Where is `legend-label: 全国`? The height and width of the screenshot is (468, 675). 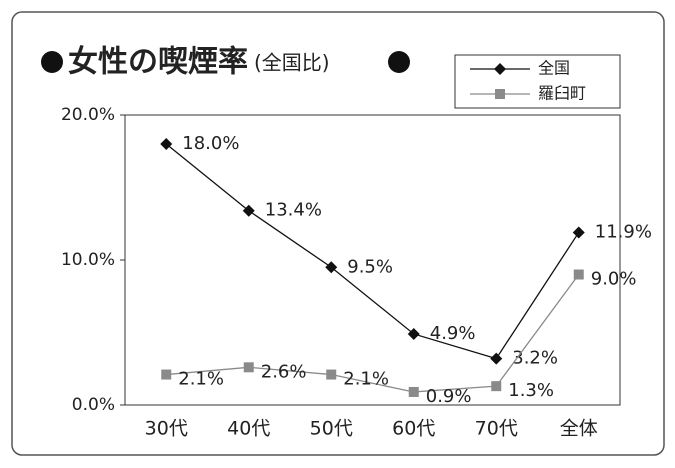
legend-label: 全国 is located at coordinates (554, 68).